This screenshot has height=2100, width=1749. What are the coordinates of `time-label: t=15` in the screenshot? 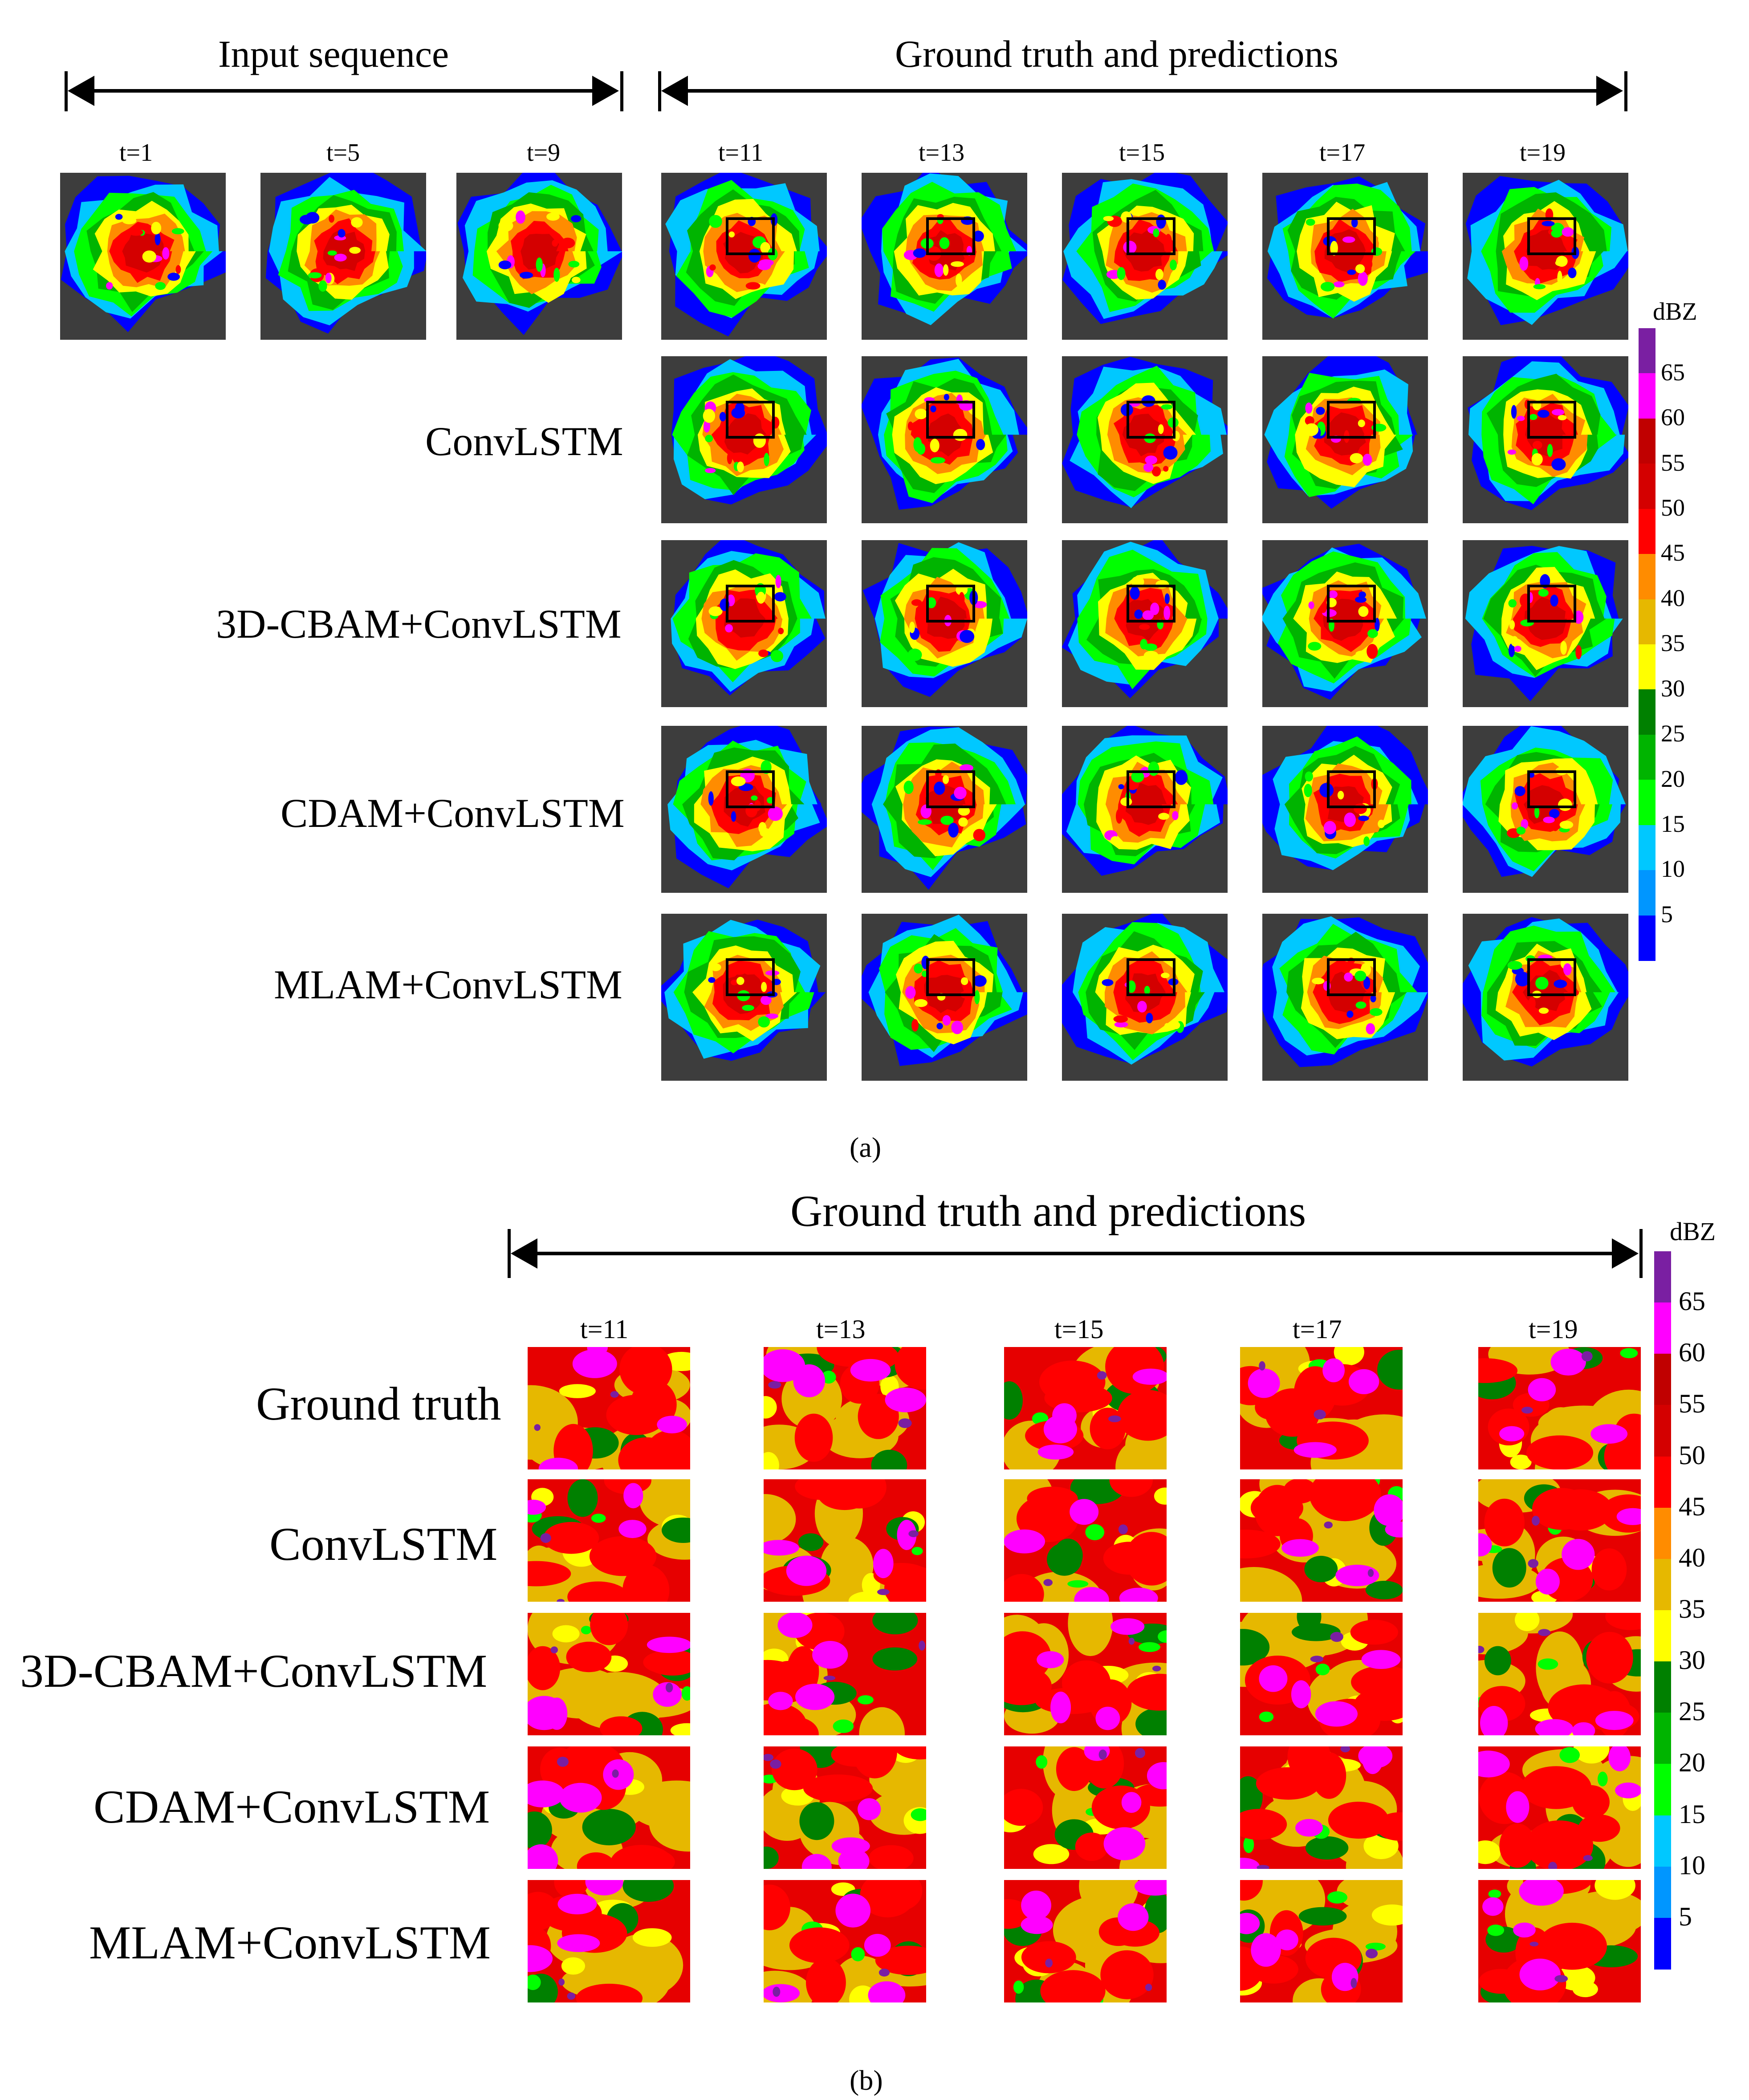 It's located at (1079, 1329).